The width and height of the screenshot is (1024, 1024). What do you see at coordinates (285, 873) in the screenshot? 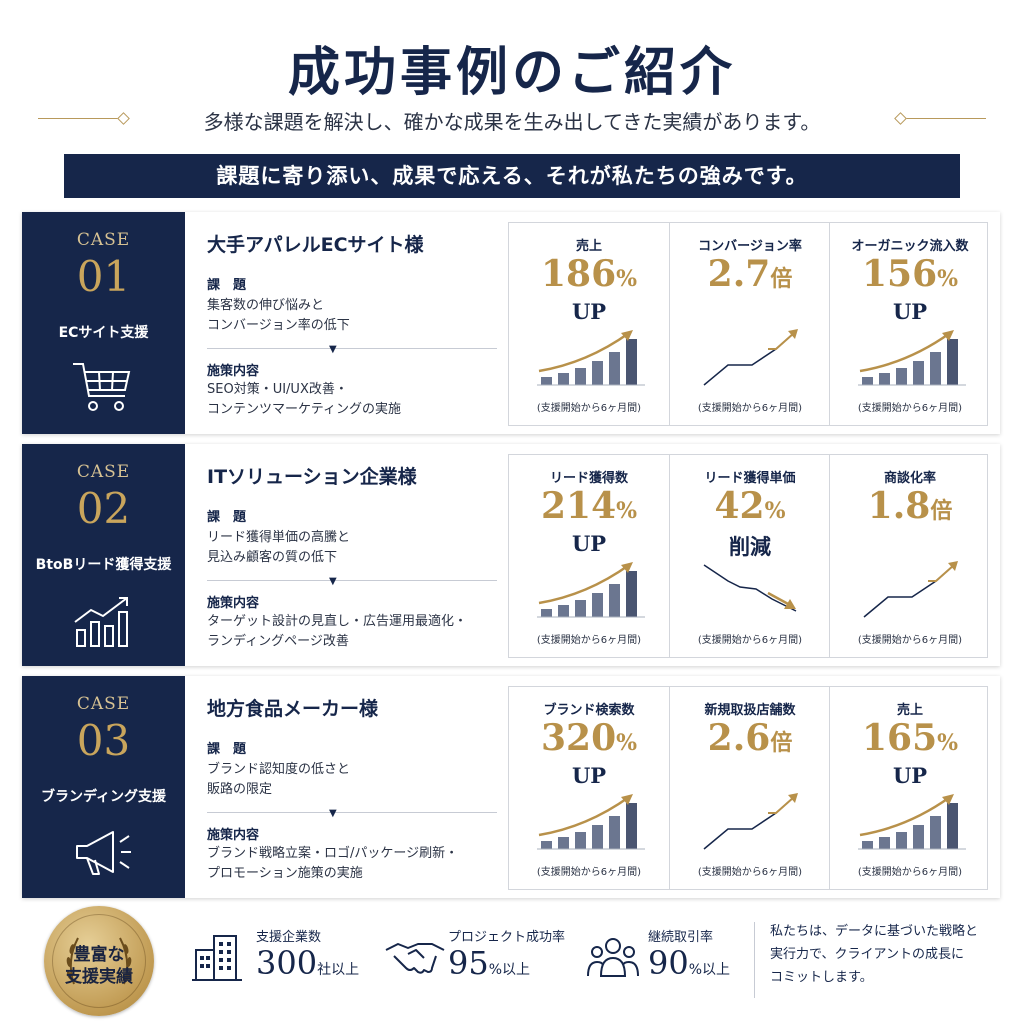
I see `action-text: プロモーション施策の実施` at bounding box center [285, 873].